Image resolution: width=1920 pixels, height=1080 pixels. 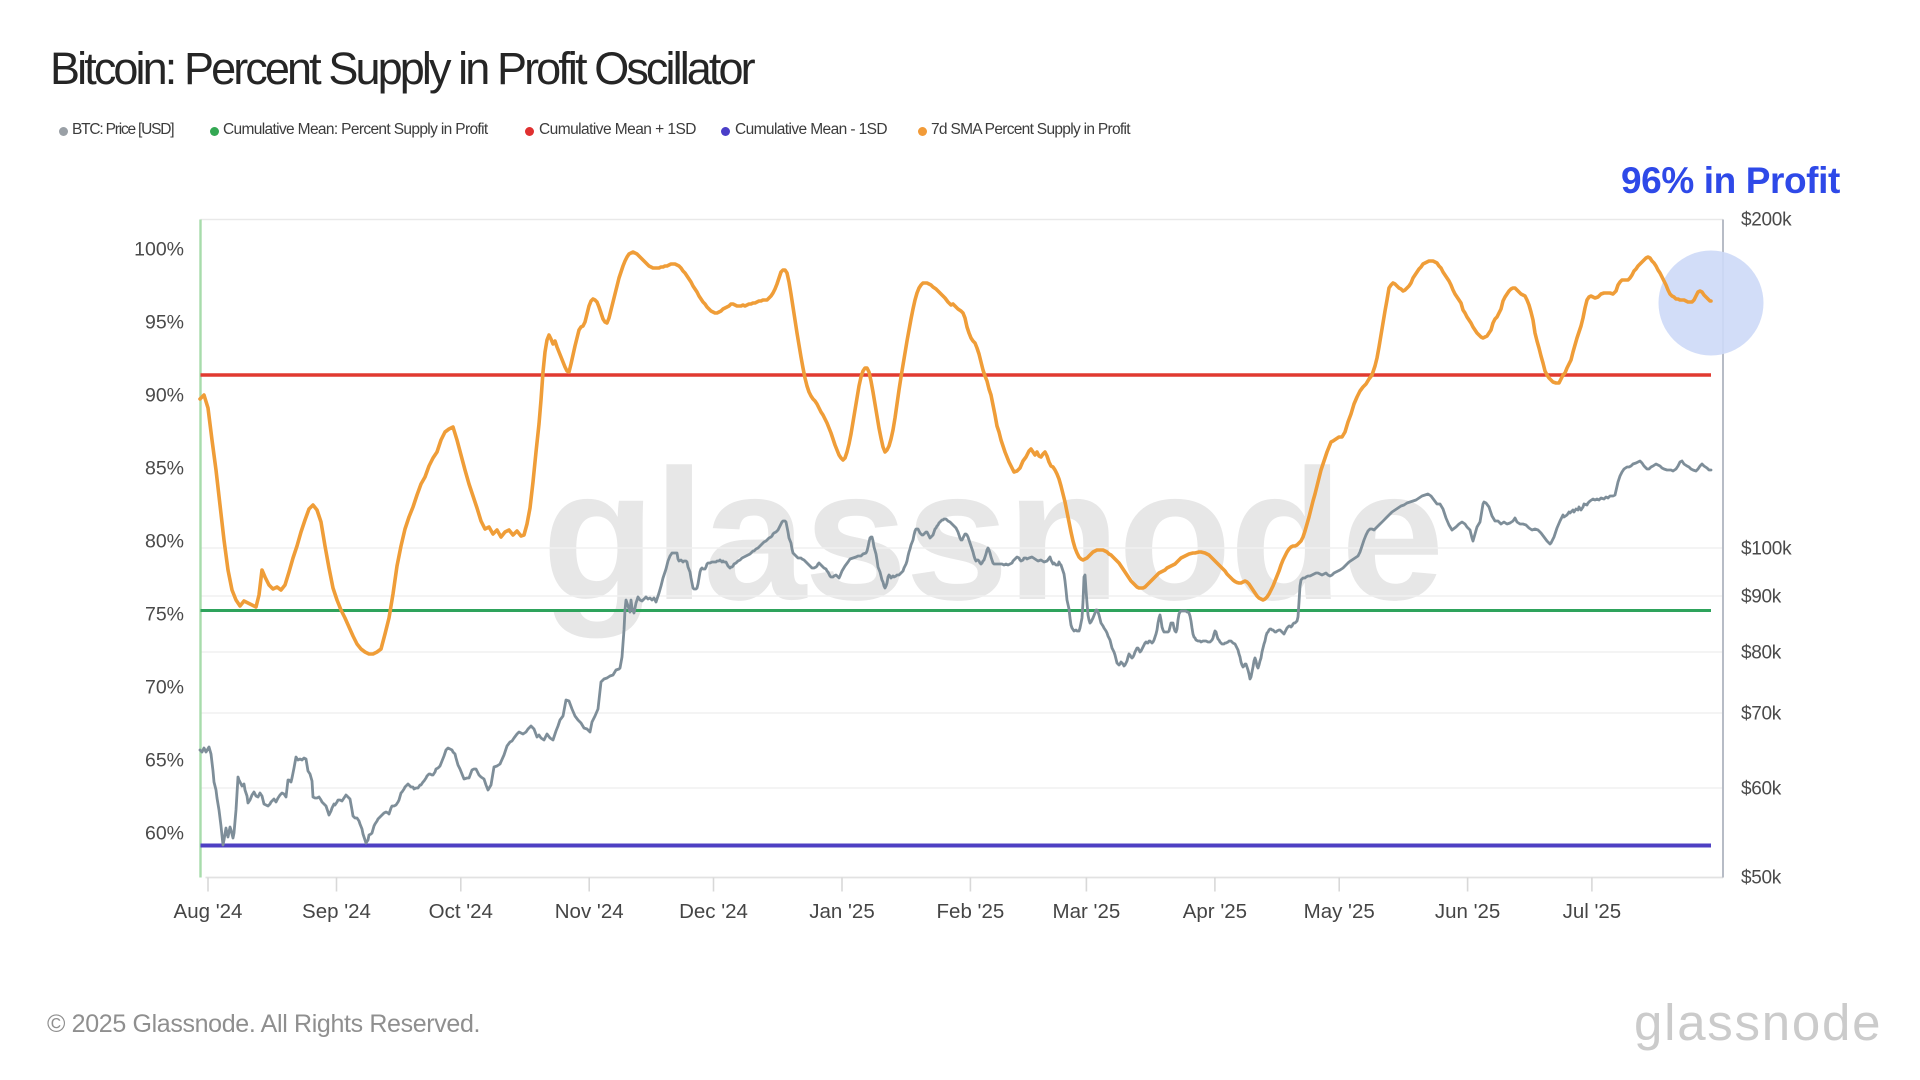 I want to click on svg-text: Oct '24, so click(x=461, y=911).